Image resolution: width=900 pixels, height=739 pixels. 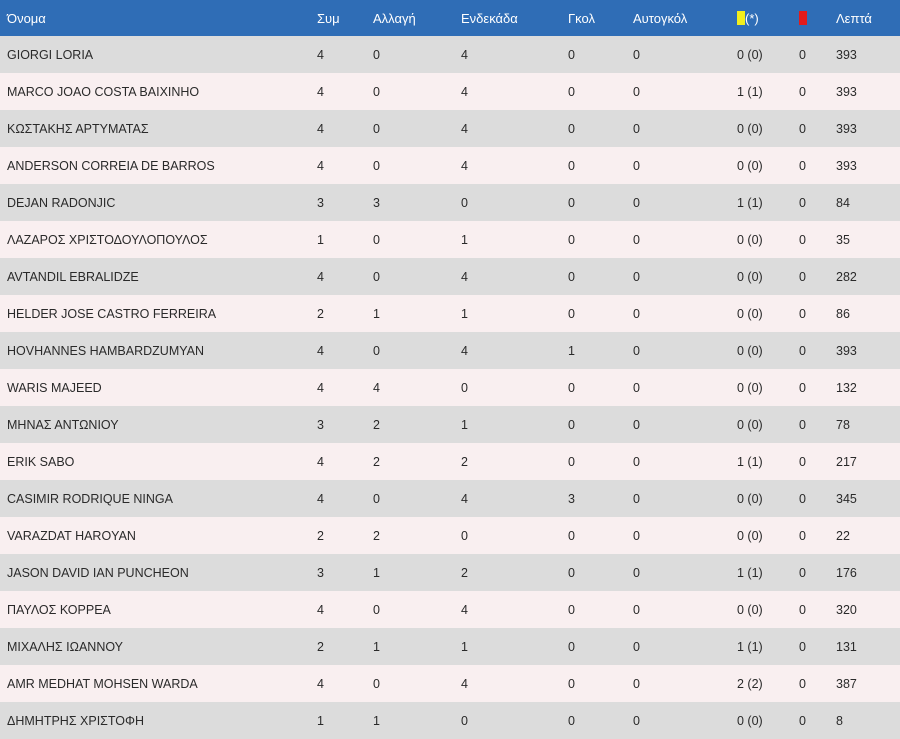 I want to click on cell-minutes: 387, so click(x=846, y=683).